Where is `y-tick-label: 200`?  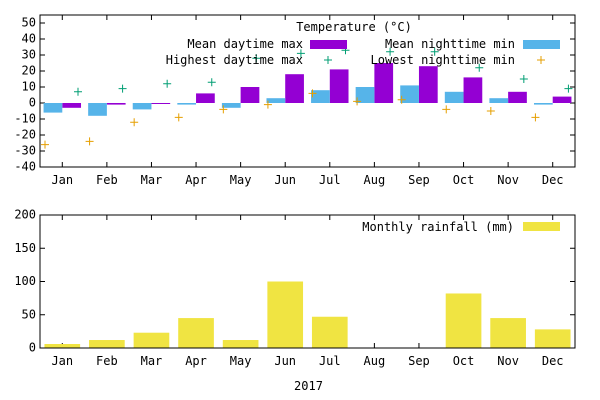
y-tick-label: 200 is located at coordinates (25, 215).